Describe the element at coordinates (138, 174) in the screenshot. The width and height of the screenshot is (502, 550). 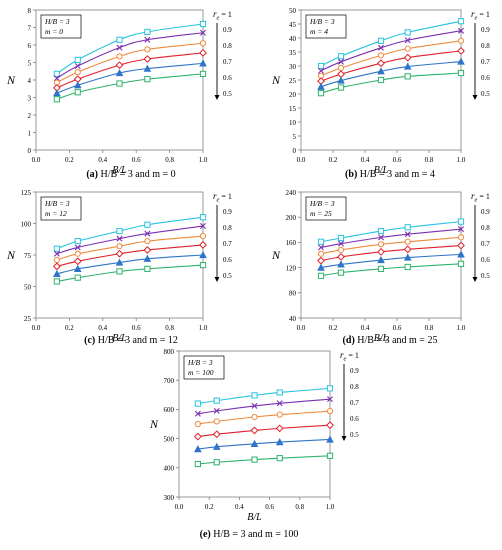
I see `caption-text: H/B = 3 and m = 0` at that location.